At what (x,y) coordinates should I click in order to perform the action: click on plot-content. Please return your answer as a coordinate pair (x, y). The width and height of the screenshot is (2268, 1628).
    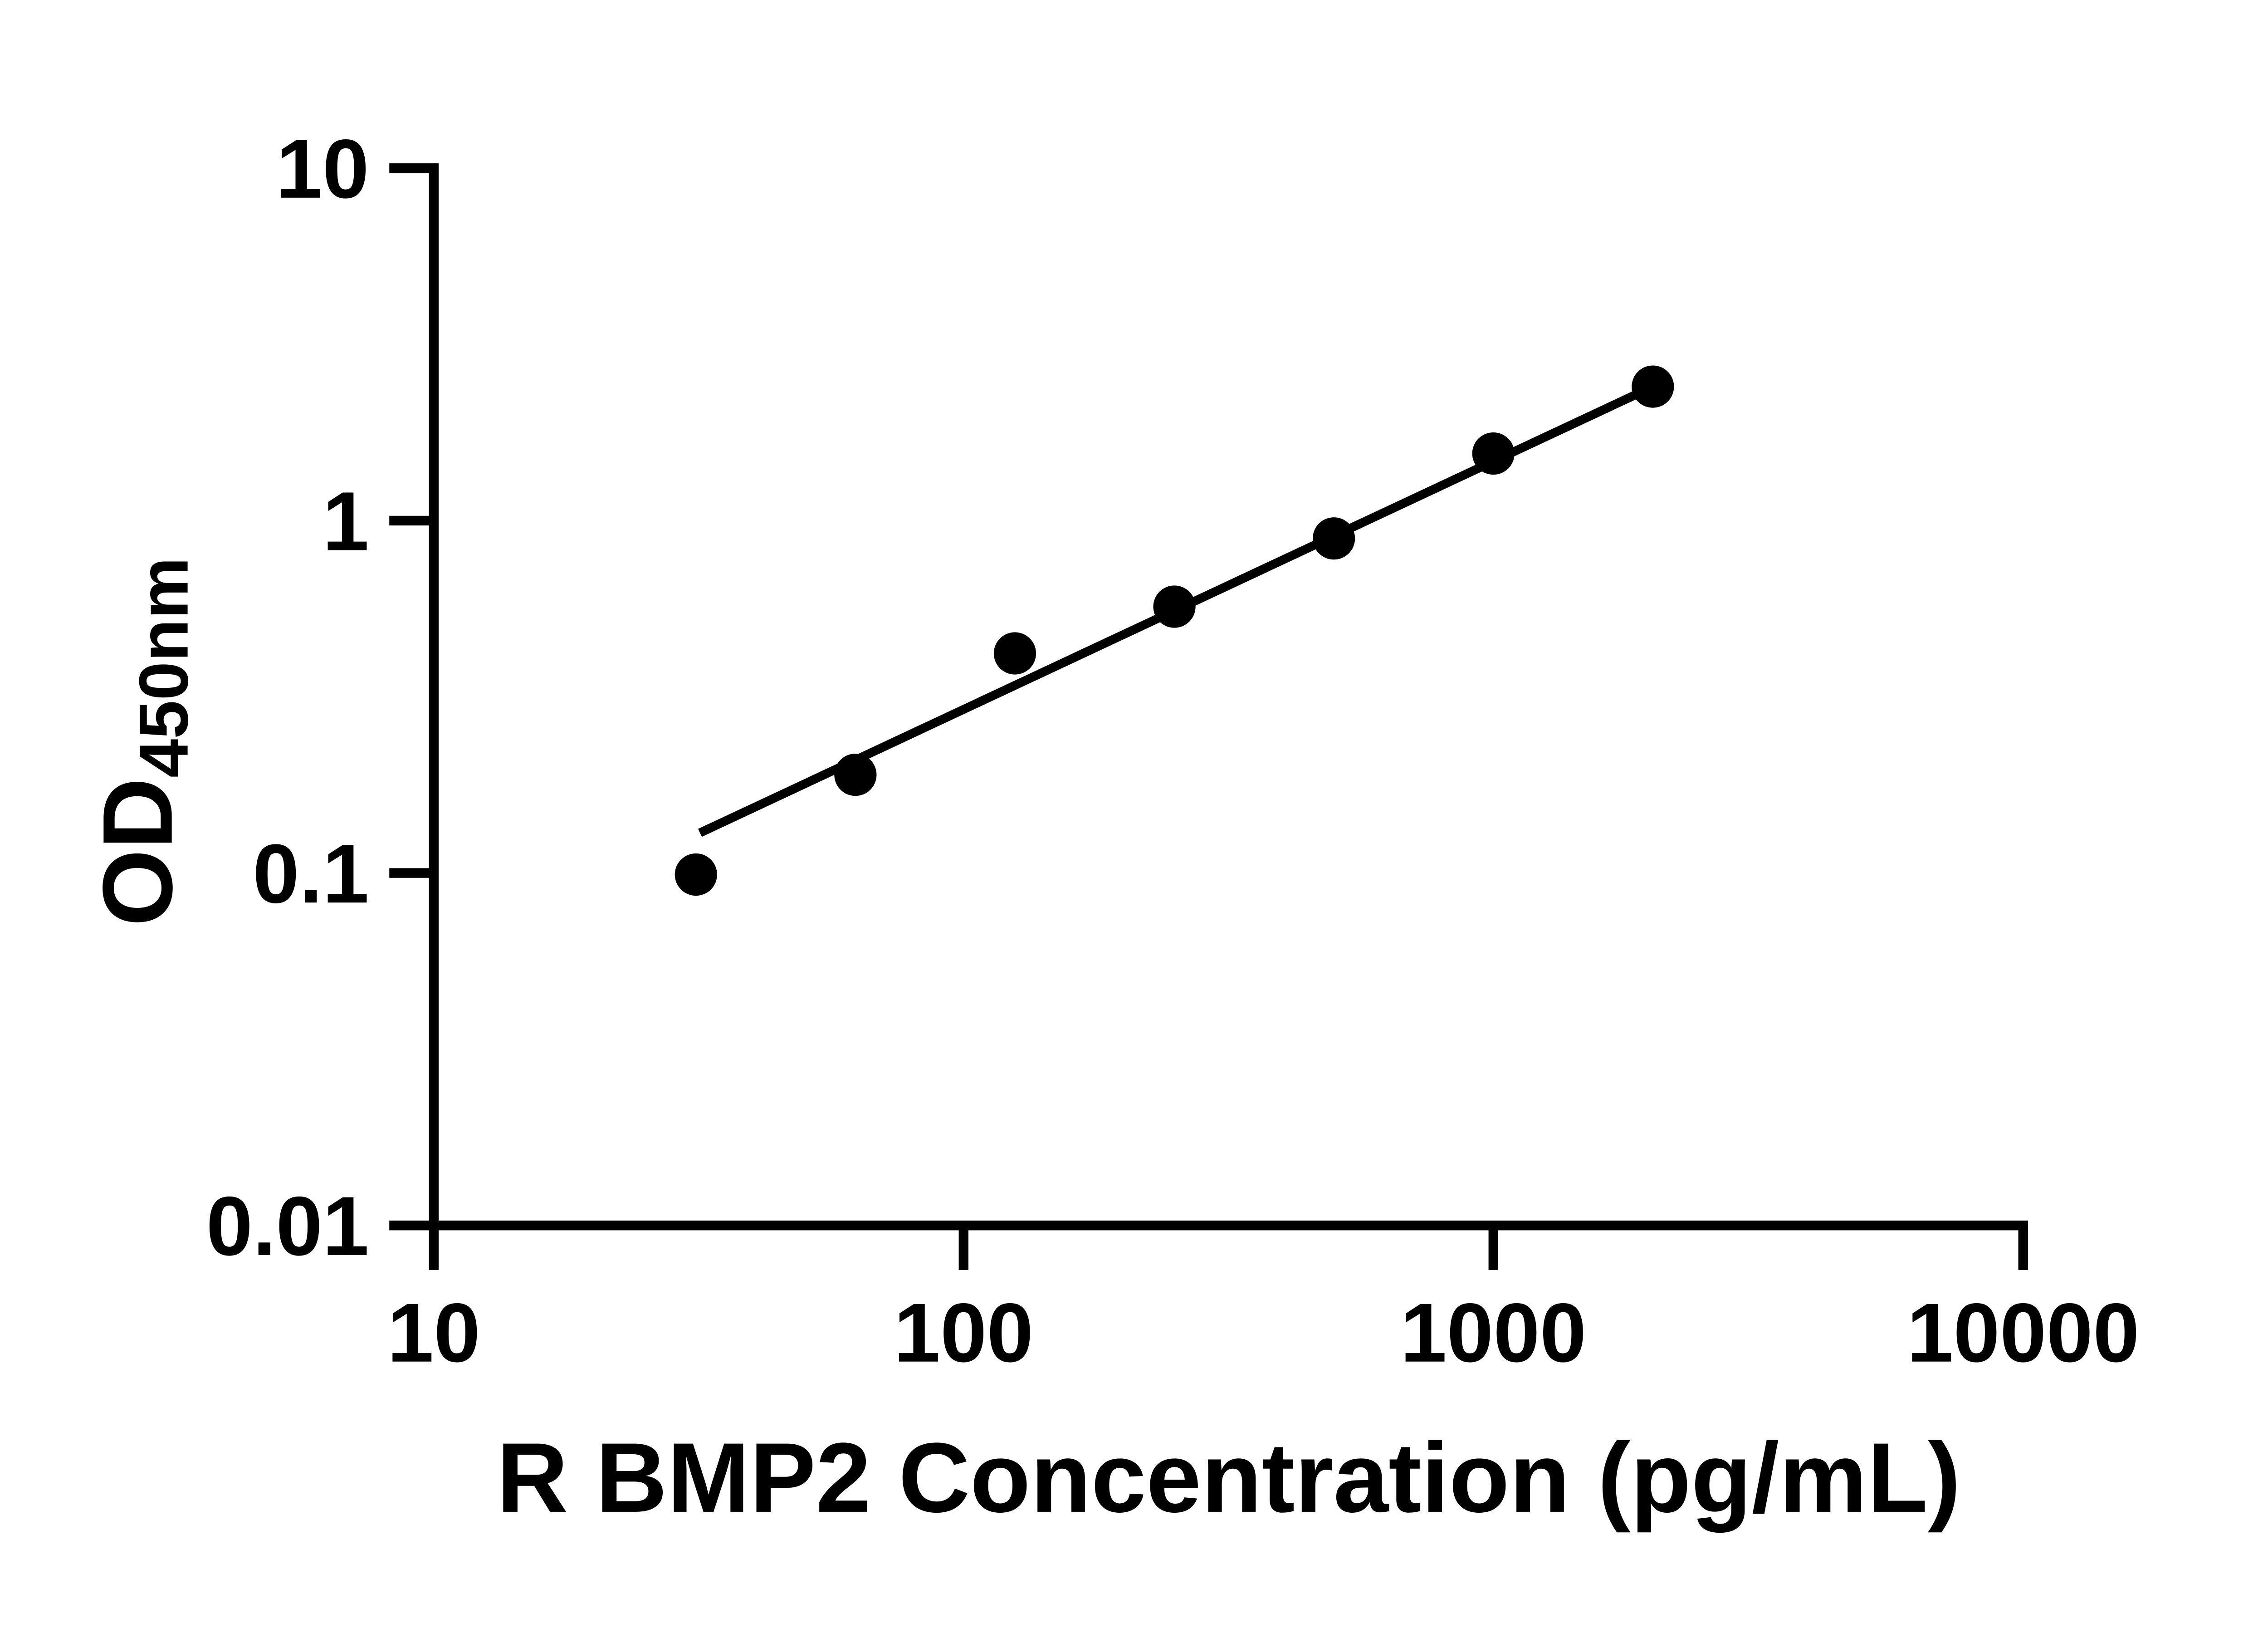
    Looking at the image, I should click on (1175, 630).